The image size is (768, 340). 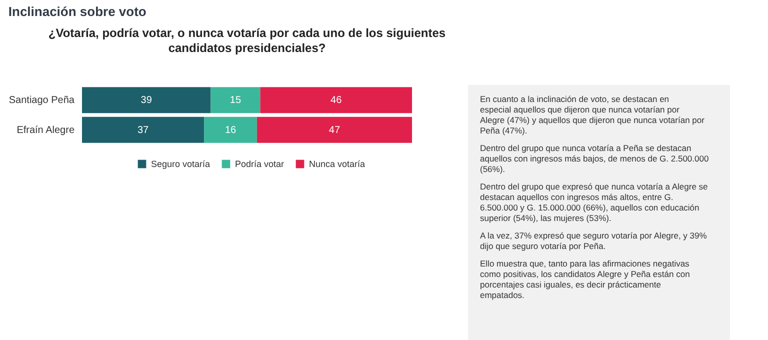 I want to click on data-label: 47, so click(x=334, y=130).